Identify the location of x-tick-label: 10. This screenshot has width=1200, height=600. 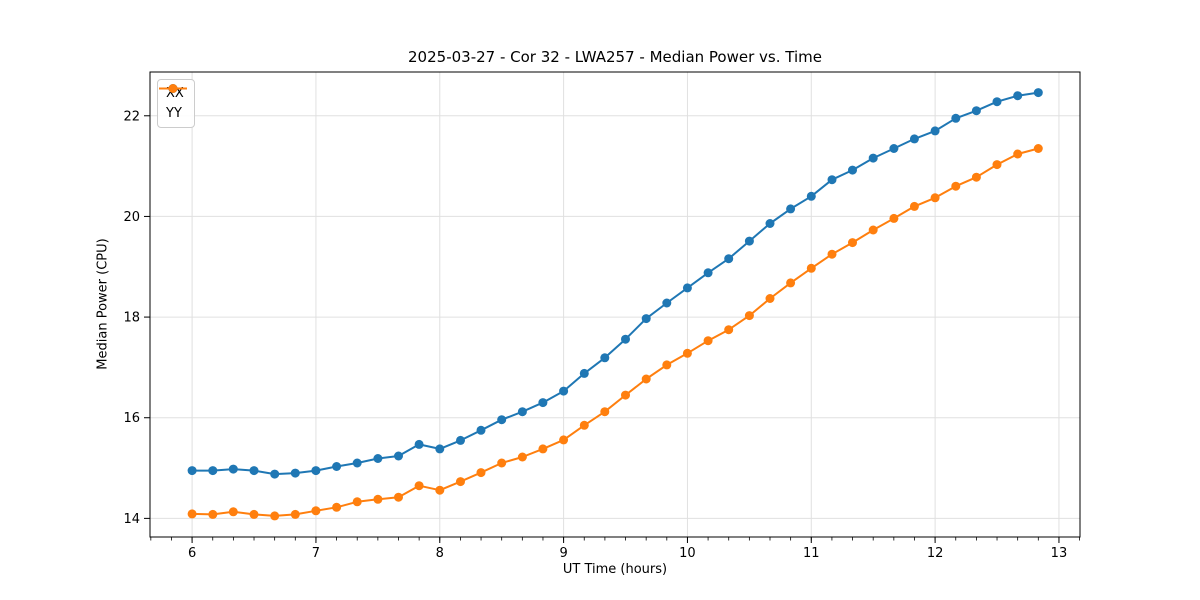
(687, 553).